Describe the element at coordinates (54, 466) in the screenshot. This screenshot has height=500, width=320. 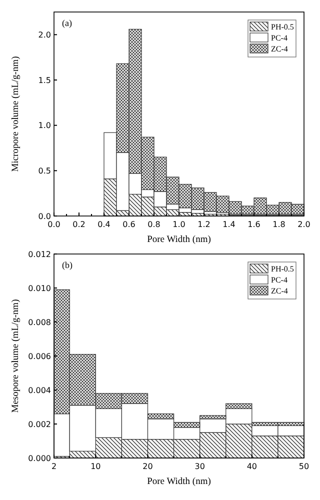
I see `x-tick-label: 2` at that location.